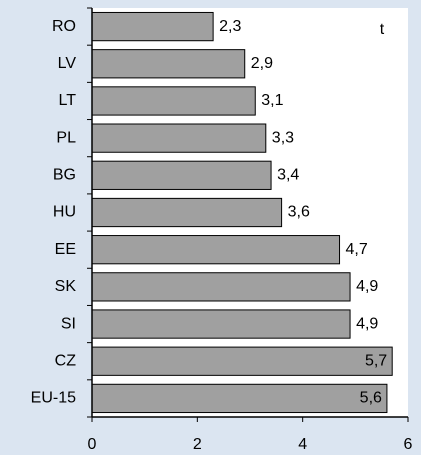  What do you see at coordinates (283, 137) in the screenshot?
I see `value-label: 3,3` at bounding box center [283, 137].